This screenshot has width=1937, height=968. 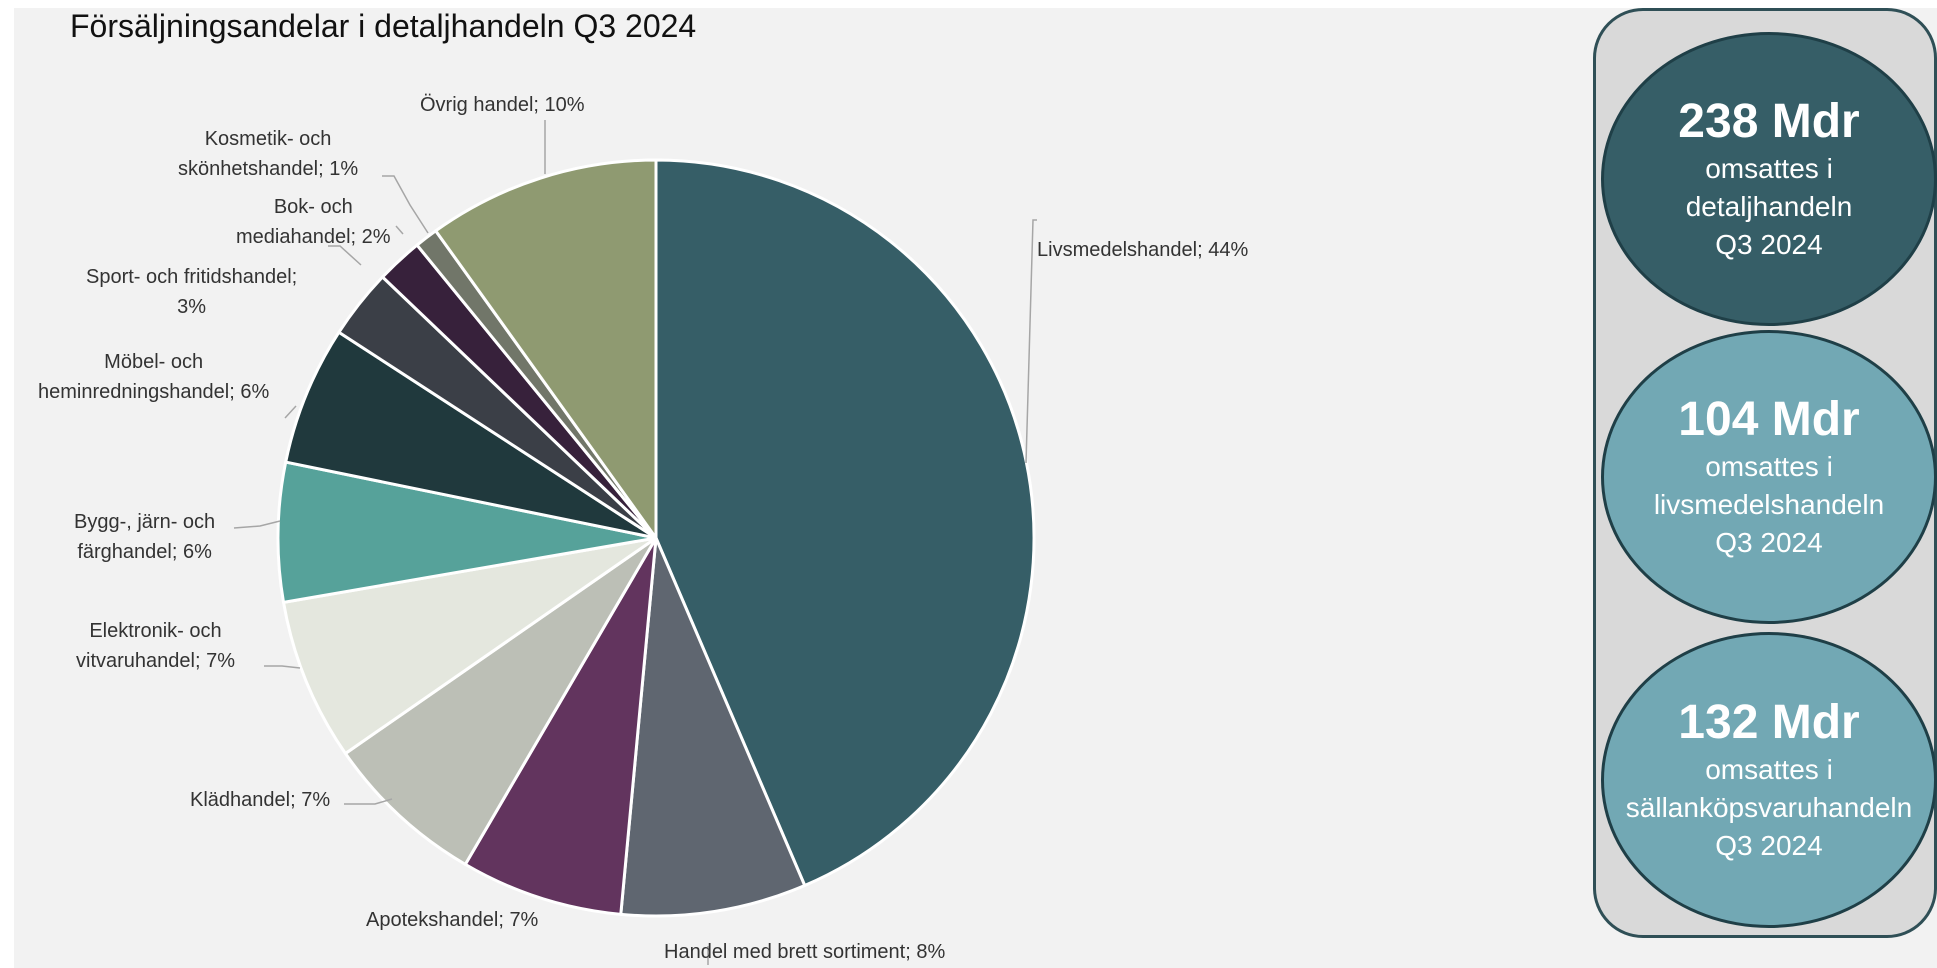 I want to click on slice-label-ovrig: Övrig handel; 10%, so click(x=502, y=105).